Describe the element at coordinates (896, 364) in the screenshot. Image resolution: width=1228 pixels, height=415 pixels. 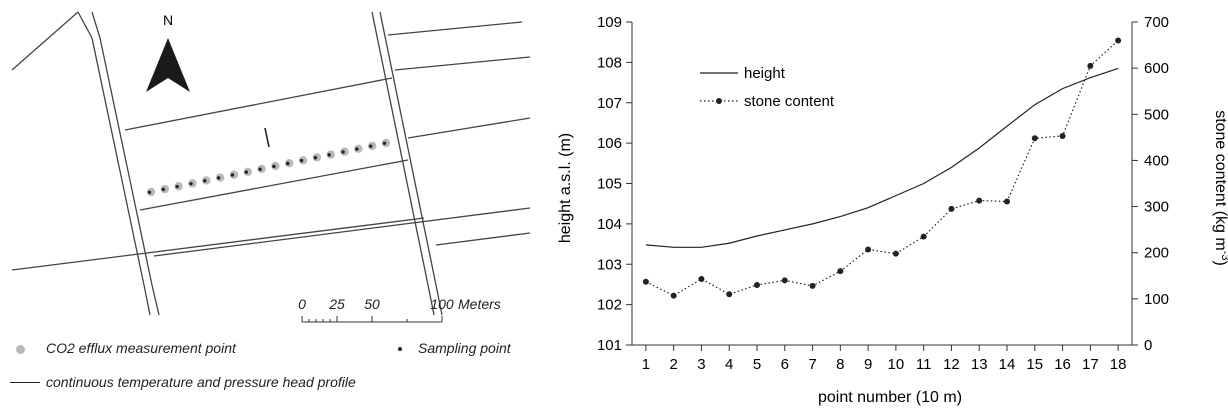
I see `x-tick-label: 10` at that location.